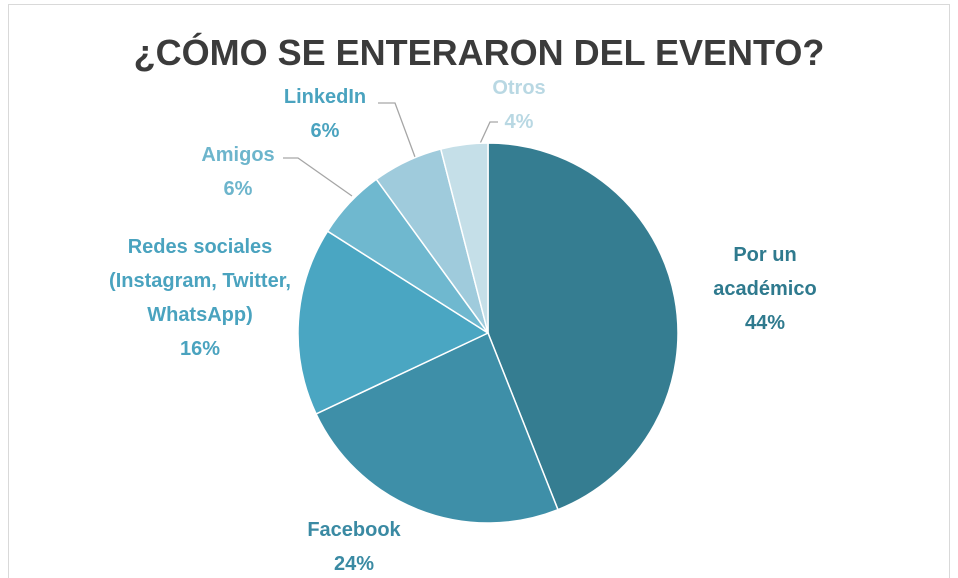 The image size is (958, 578). I want to click on slice-label: Por un académico, so click(765, 272).